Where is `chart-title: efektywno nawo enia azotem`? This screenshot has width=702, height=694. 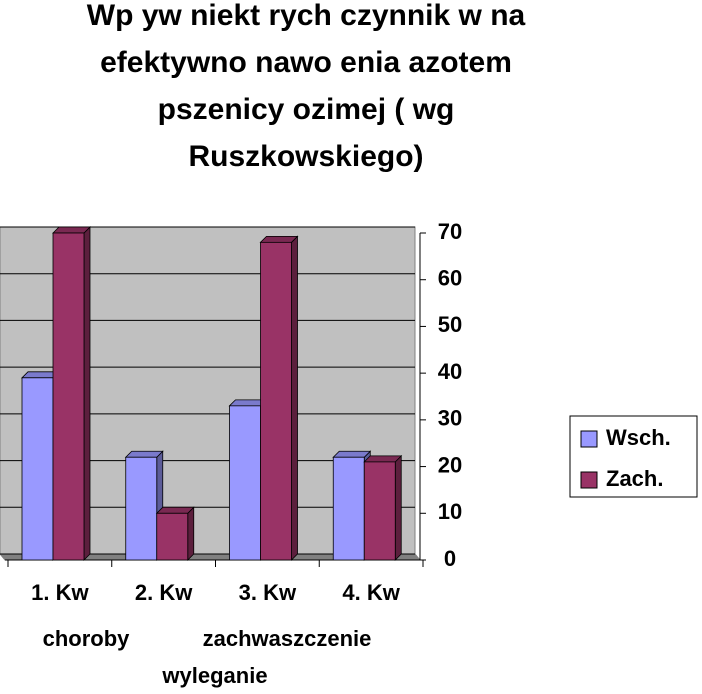
chart-title: efektywno nawo enia azotem is located at coordinates (306, 62).